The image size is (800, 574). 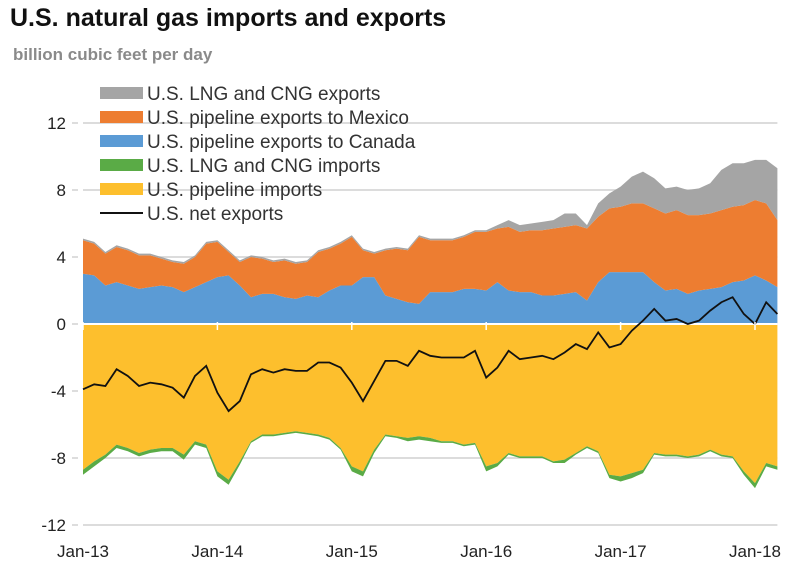 What do you see at coordinates (56, 123) in the screenshot?
I see `y-tick-label: 12` at bounding box center [56, 123].